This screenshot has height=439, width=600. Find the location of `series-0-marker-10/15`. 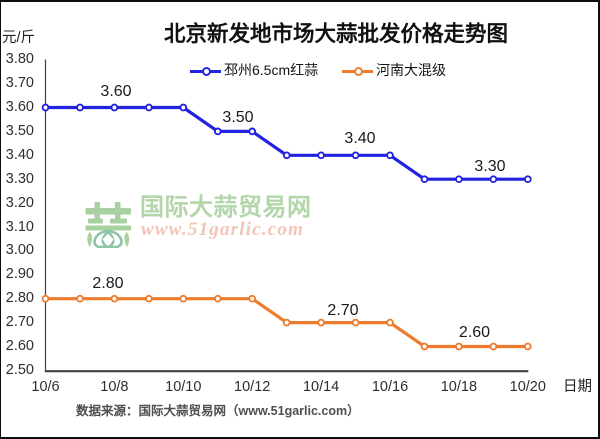

series-0-marker-10/15 is located at coordinates (355, 155).